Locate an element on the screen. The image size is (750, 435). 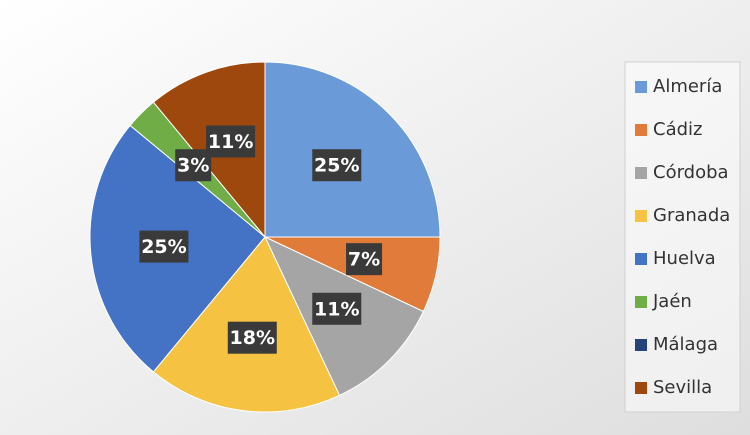
legend-label: Cádiz is located at coordinates (677, 129).